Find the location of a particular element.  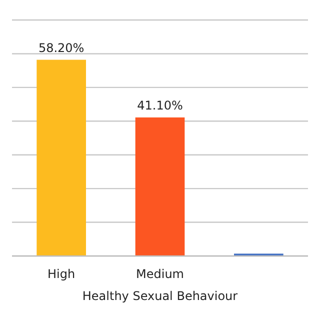

x-tick-label: Medium is located at coordinates (160, 274).